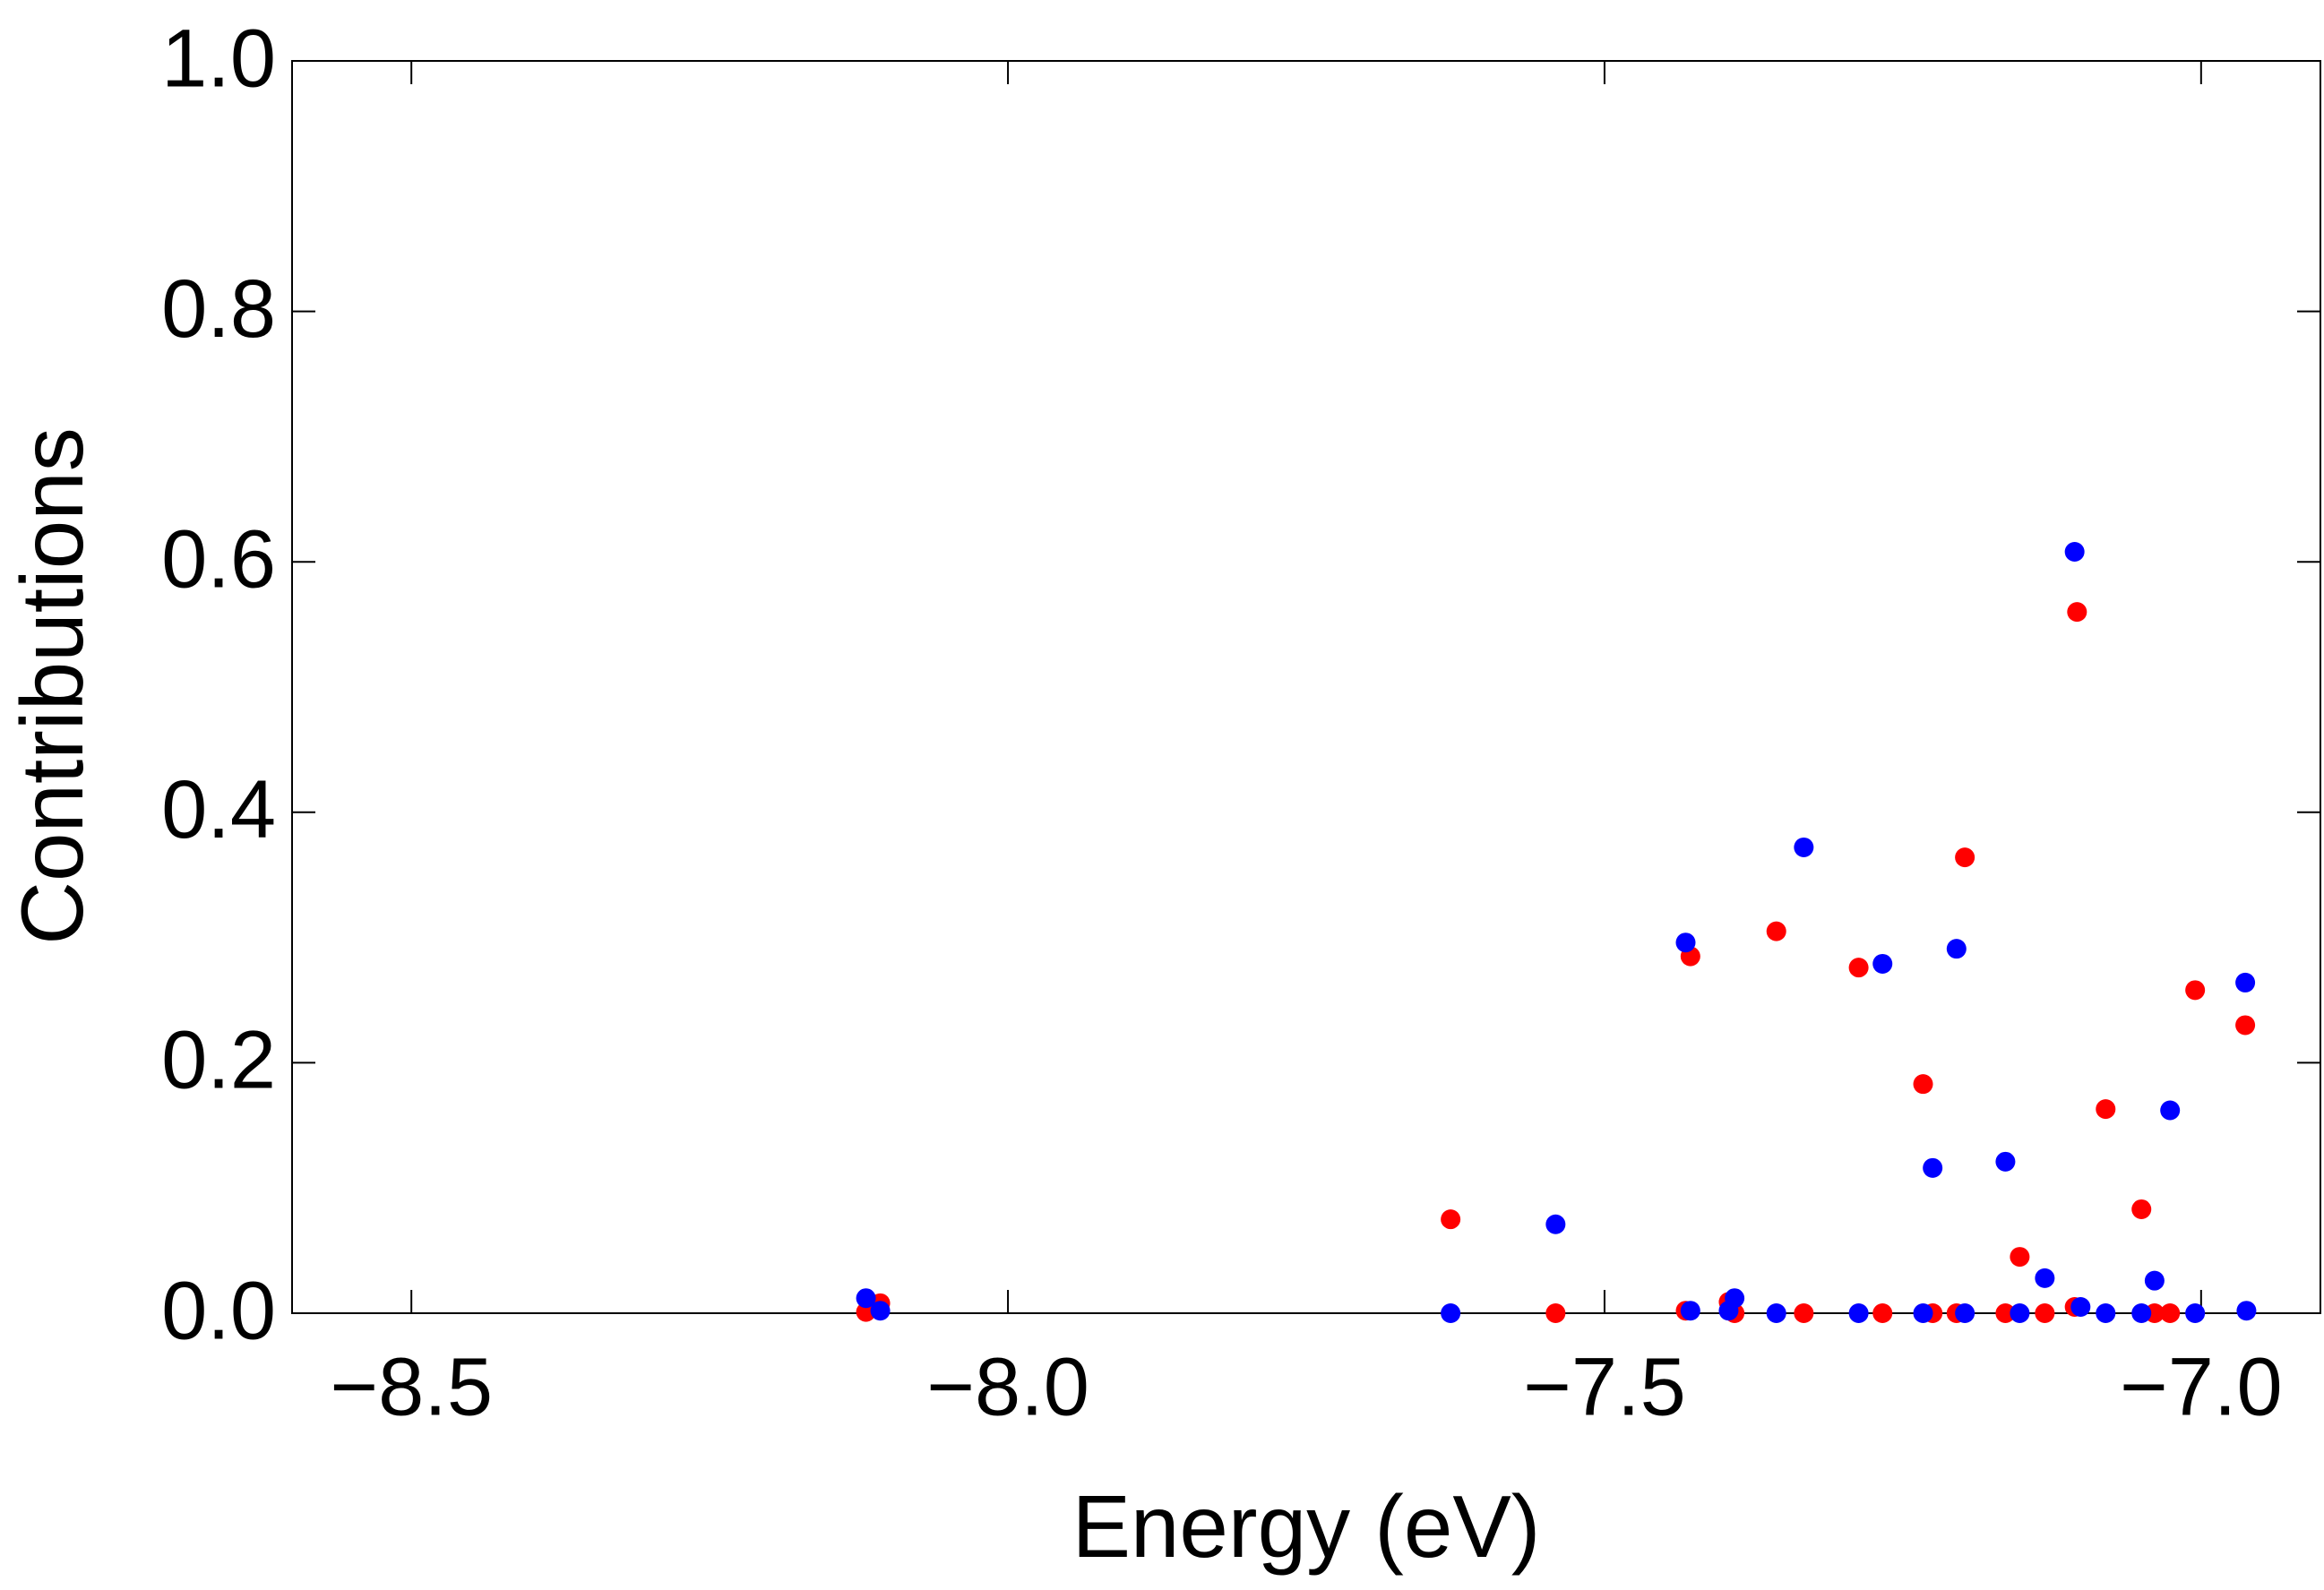 This screenshot has width=2324, height=1590. I want to click on x-tick-label: −7.0, so click(2201, 1387).